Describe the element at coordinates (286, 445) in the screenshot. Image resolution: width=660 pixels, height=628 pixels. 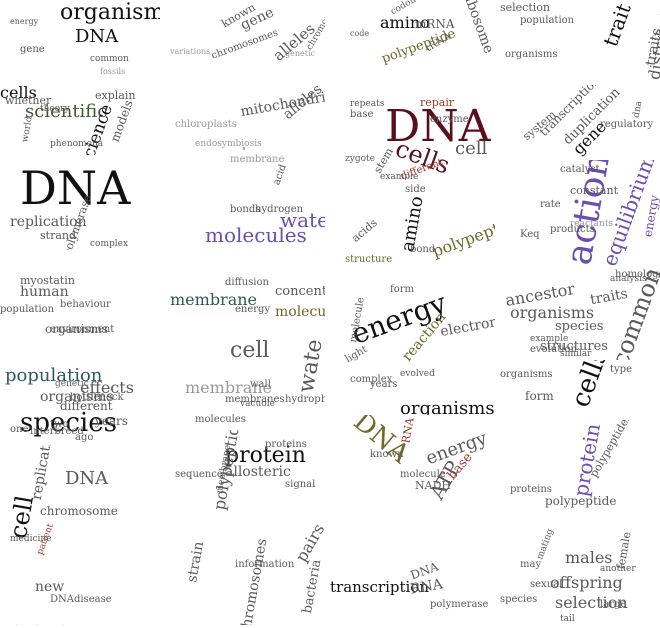
I see `cloud-word: proteins` at that location.